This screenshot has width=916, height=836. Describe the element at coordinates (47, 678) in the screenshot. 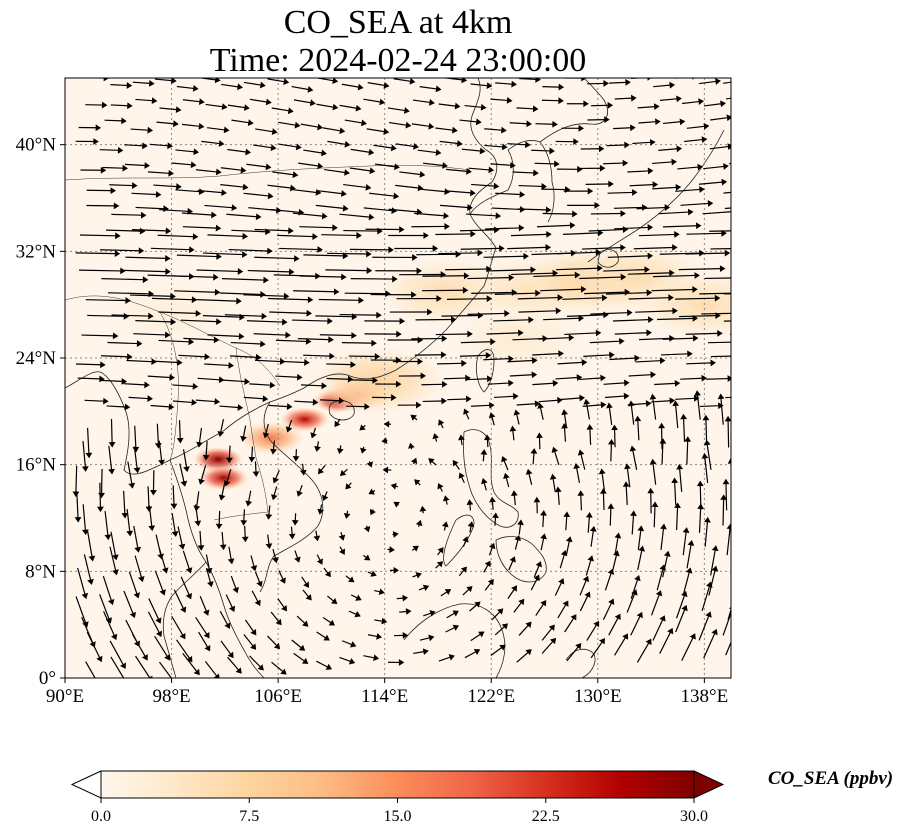

I see `y-tick-label: 0°` at that location.